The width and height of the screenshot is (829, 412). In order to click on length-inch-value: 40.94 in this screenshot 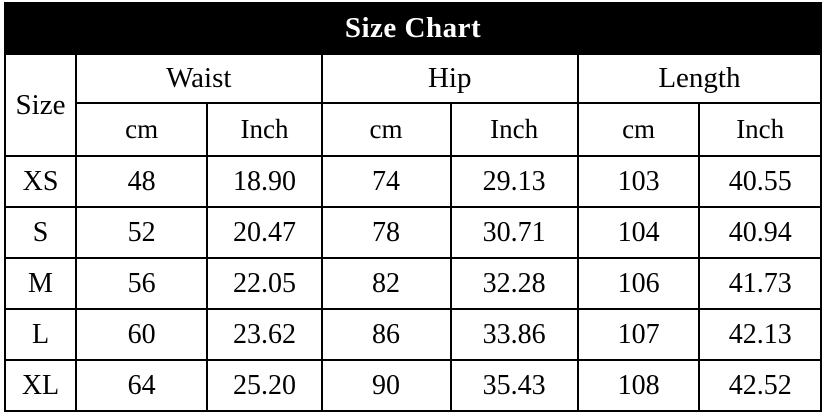, I will do `click(760, 232)`.